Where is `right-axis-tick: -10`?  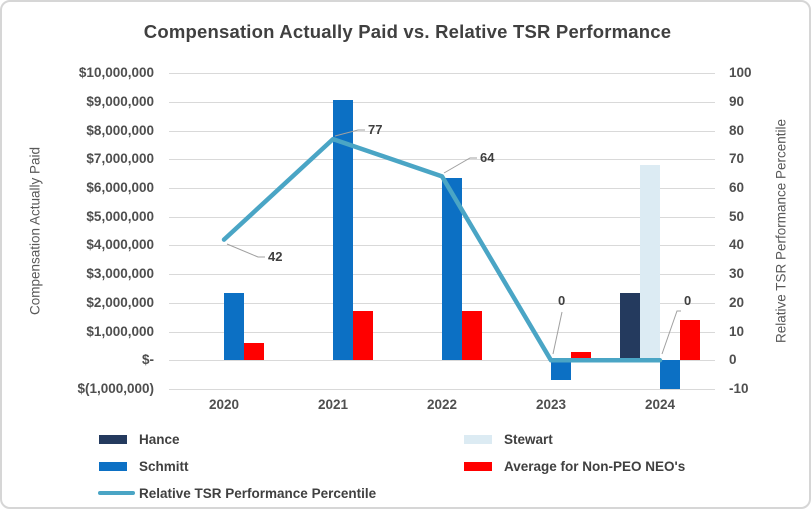 right-axis-tick: -10 is located at coordinates (739, 388).